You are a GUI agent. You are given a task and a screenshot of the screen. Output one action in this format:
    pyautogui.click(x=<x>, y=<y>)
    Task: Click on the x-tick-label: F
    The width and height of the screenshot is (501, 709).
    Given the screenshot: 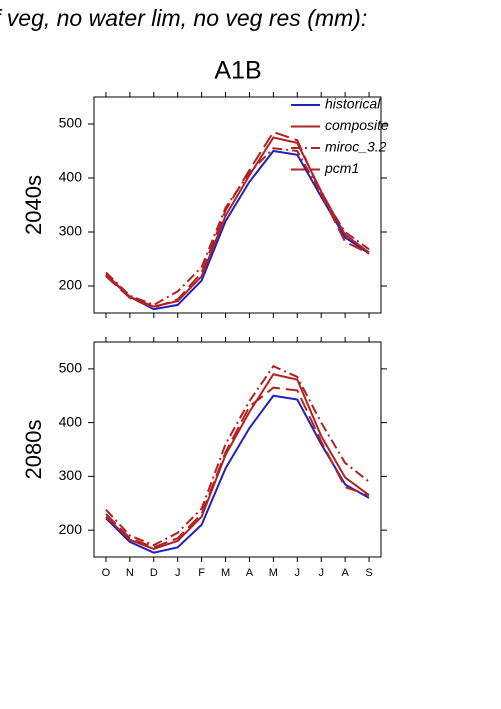 What is the action you would take?
    pyautogui.click(x=201, y=573)
    